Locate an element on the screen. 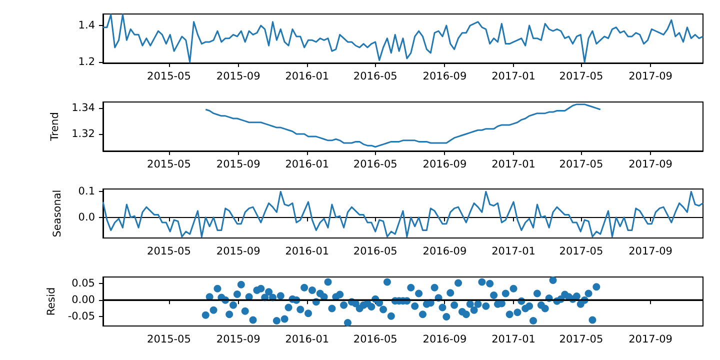  y-axis-title: Trend is located at coordinates (55, 127).